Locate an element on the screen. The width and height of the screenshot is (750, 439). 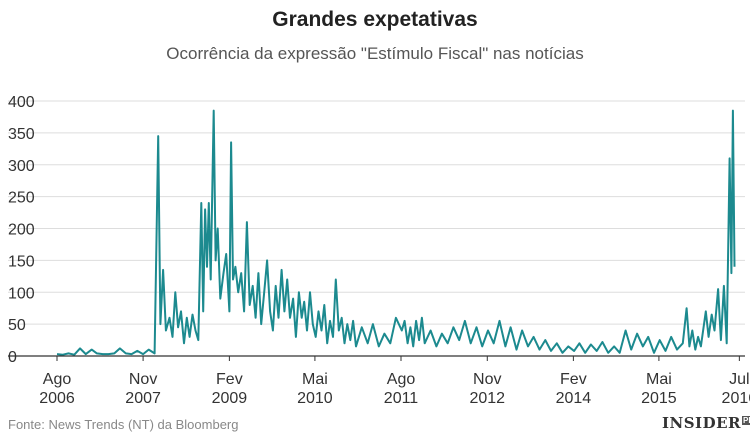
x-tick: Fev 2014 is located at coordinates (574, 381).